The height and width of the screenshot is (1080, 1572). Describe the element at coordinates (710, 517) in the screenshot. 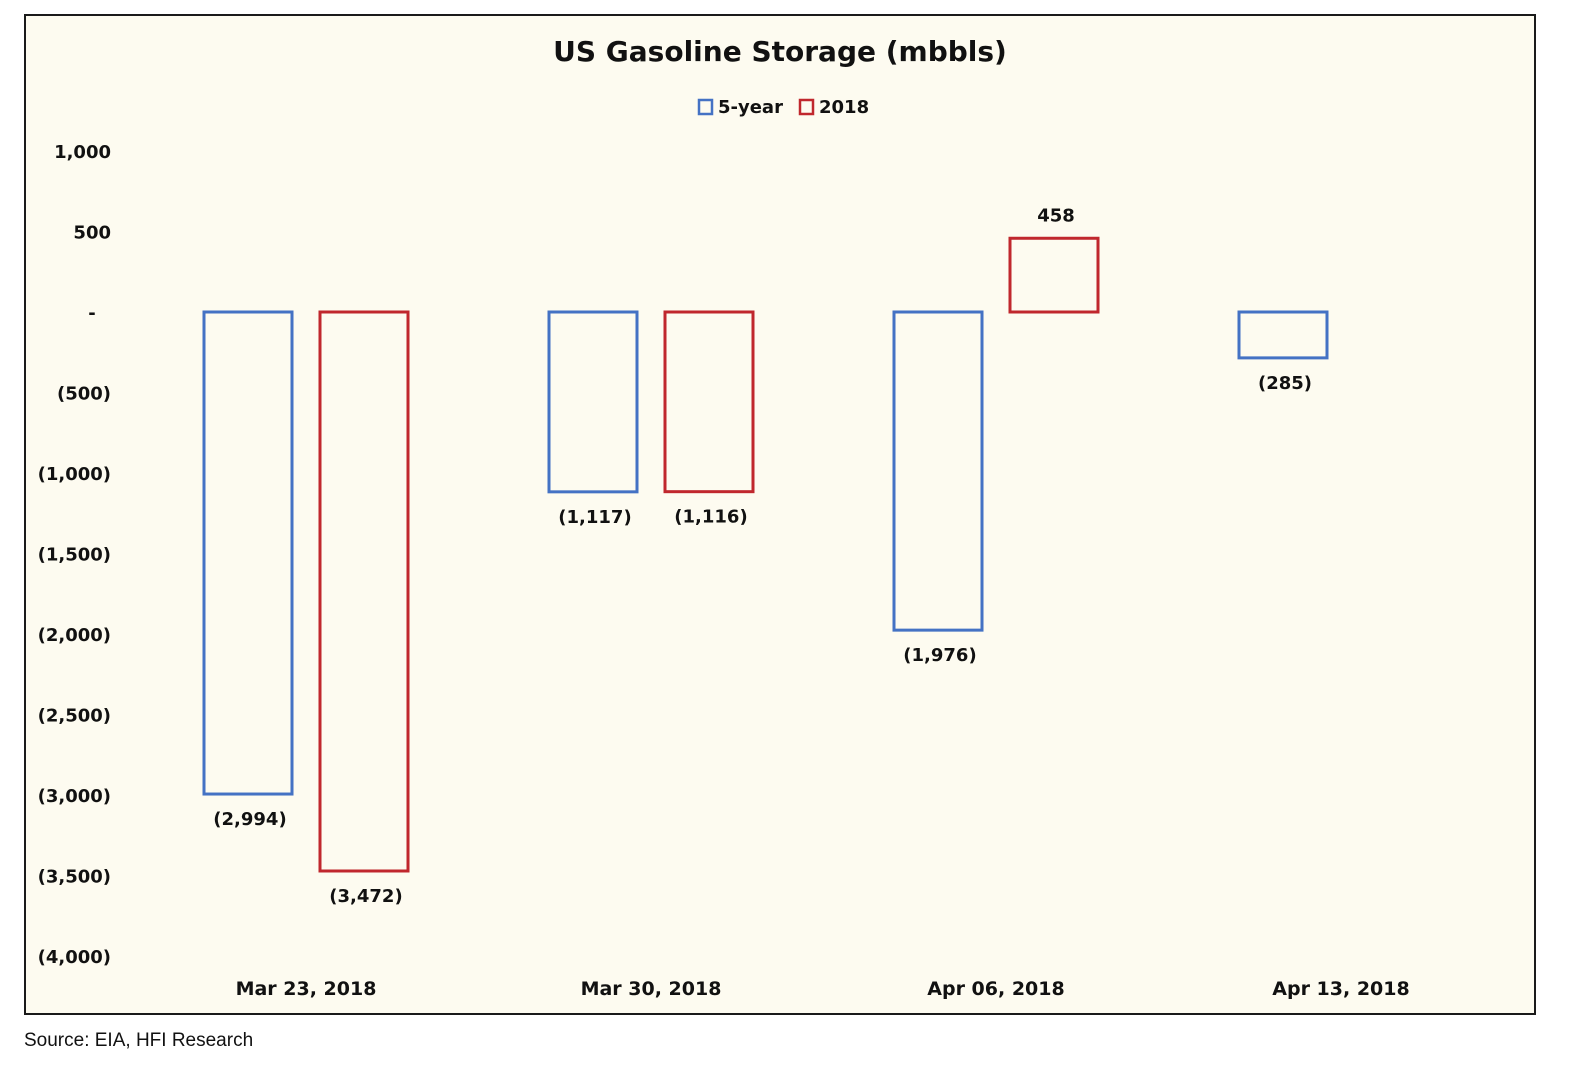

I see `data-label: (1,116)` at that location.